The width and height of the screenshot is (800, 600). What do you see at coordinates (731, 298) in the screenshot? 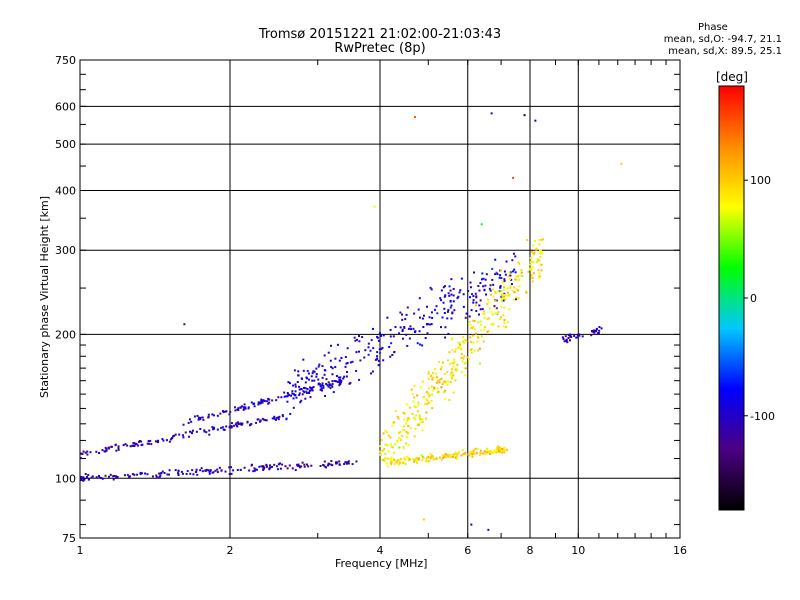
I see `colorbar` at bounding box center [731, 298].